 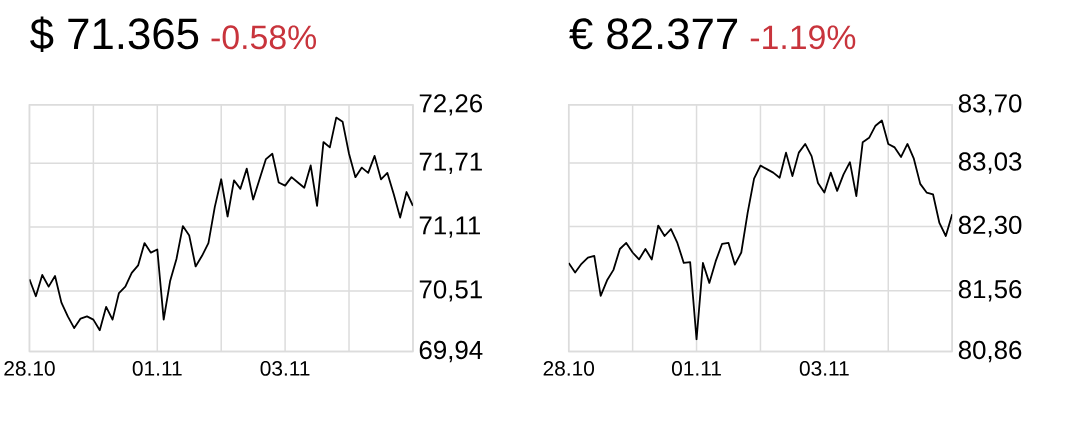 What do you see at coordinates (451, 351) in the screenshot?
I see `y-tick-label: 69,94` at bounding box center [451, 351].